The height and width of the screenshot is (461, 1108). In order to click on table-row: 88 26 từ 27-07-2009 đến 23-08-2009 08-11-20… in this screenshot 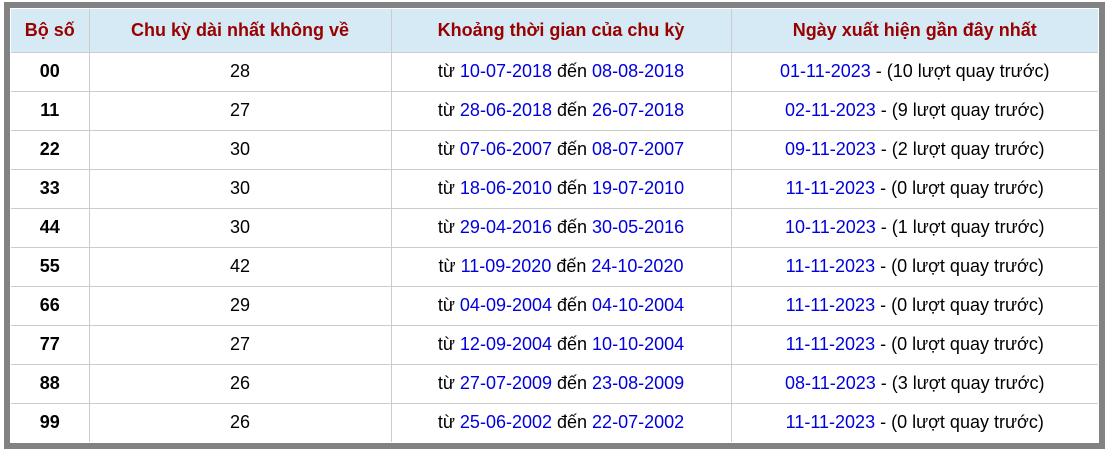, I will do `click(554, 383)`.